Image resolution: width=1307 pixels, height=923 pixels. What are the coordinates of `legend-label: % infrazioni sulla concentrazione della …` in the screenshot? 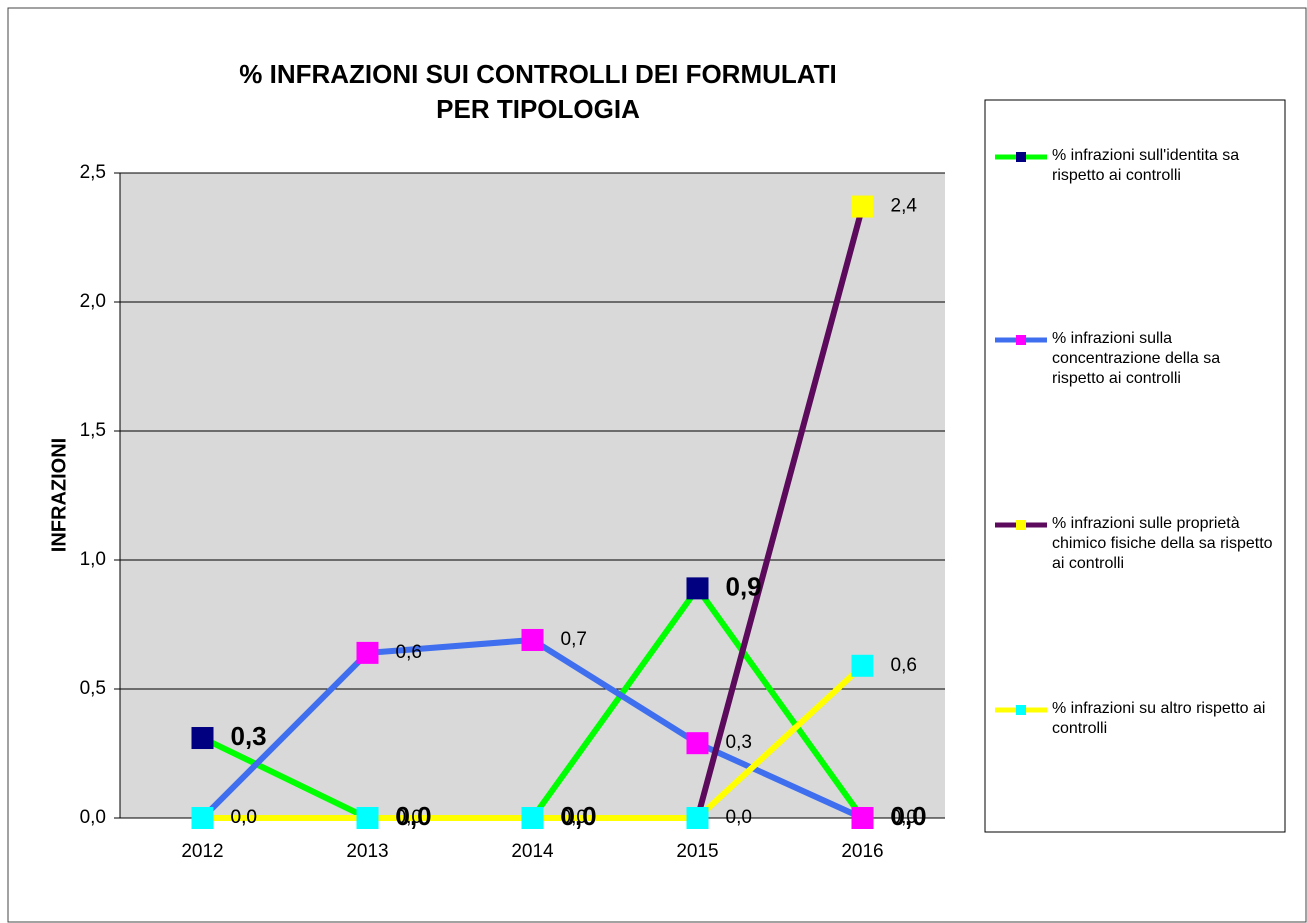 It's located at (1136, 358).